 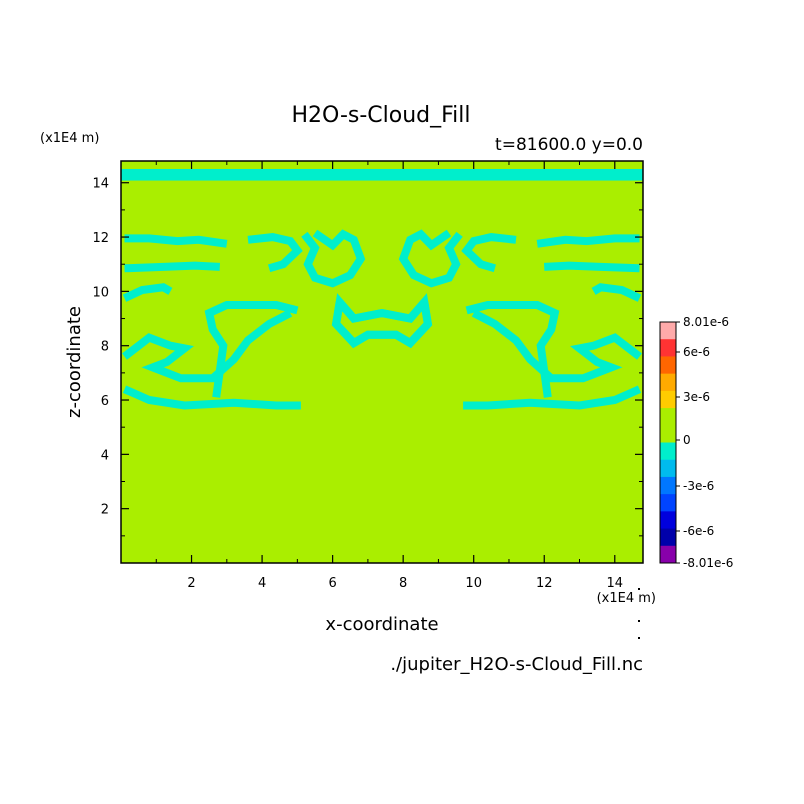 I want to click on y-tick-label: 4, so click(x=105, y=455).